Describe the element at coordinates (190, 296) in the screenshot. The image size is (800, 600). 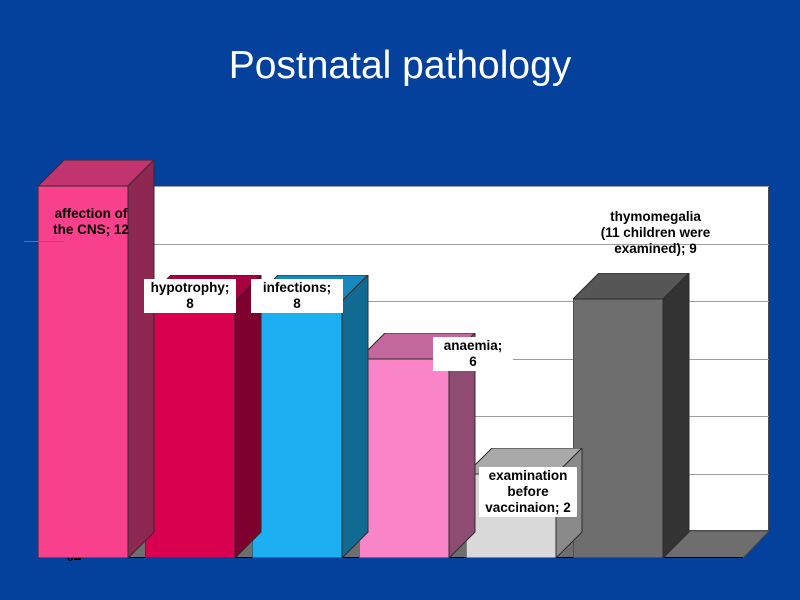
I see `data-label-hypotrophy: hypotrophy; 8` at that location.